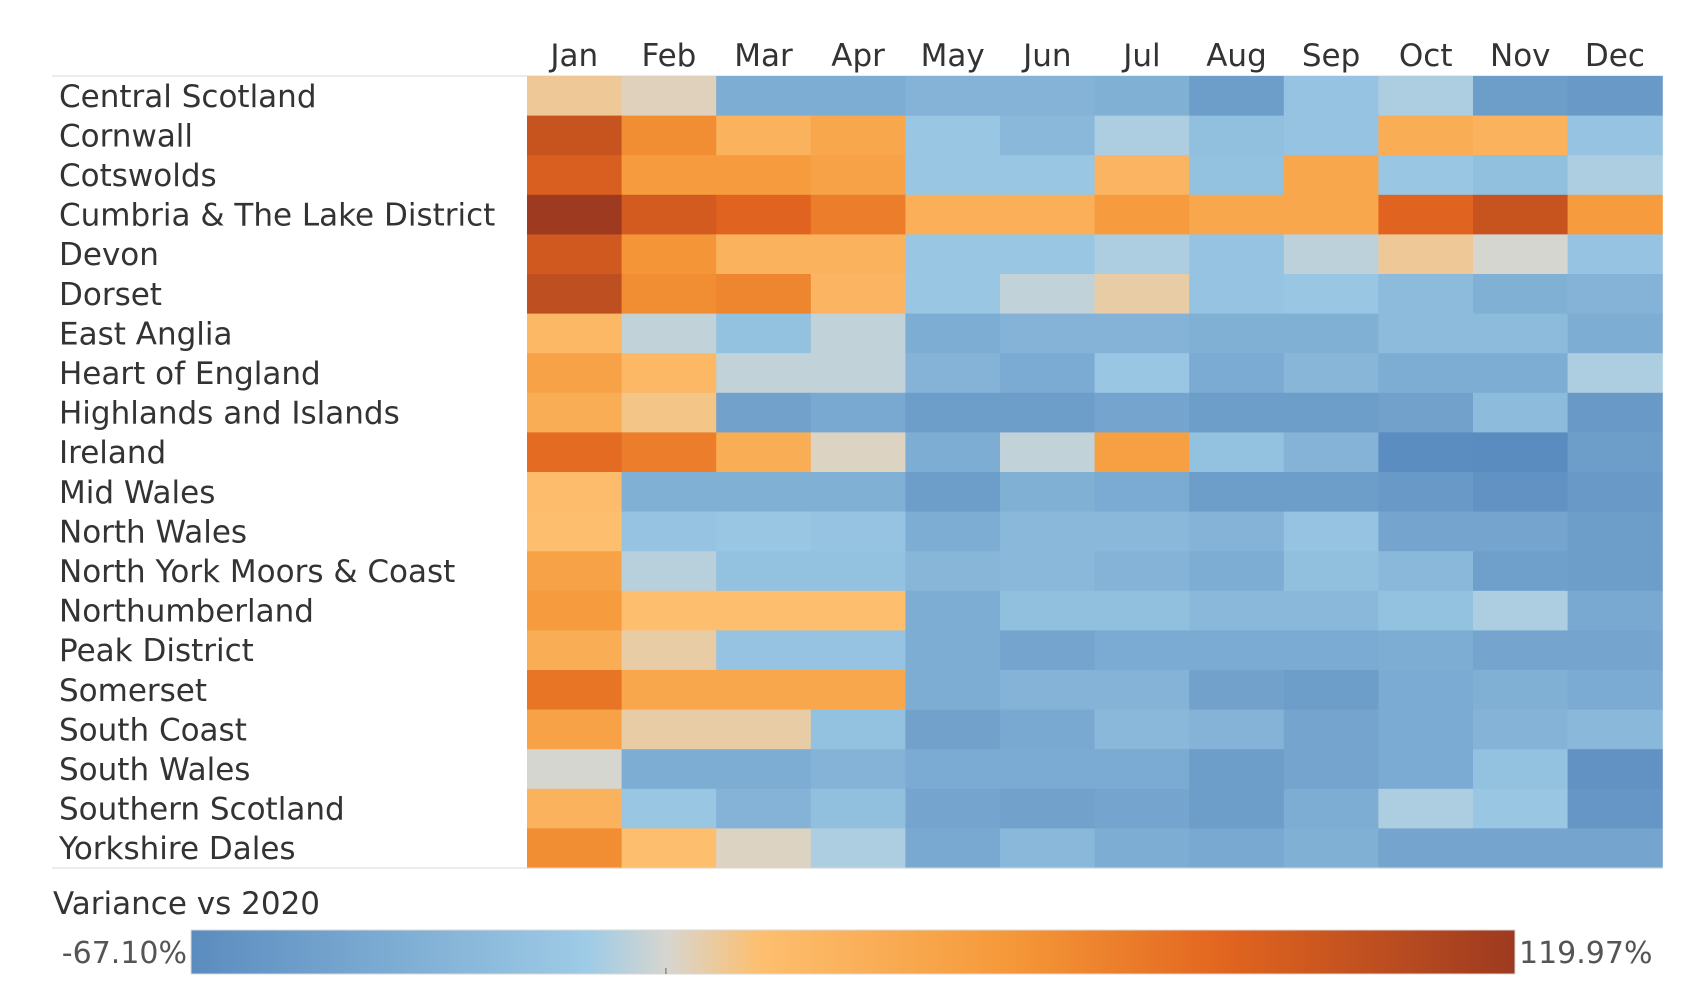  I want to click on row-label: Yorkshire Dales, so click(177, 849).